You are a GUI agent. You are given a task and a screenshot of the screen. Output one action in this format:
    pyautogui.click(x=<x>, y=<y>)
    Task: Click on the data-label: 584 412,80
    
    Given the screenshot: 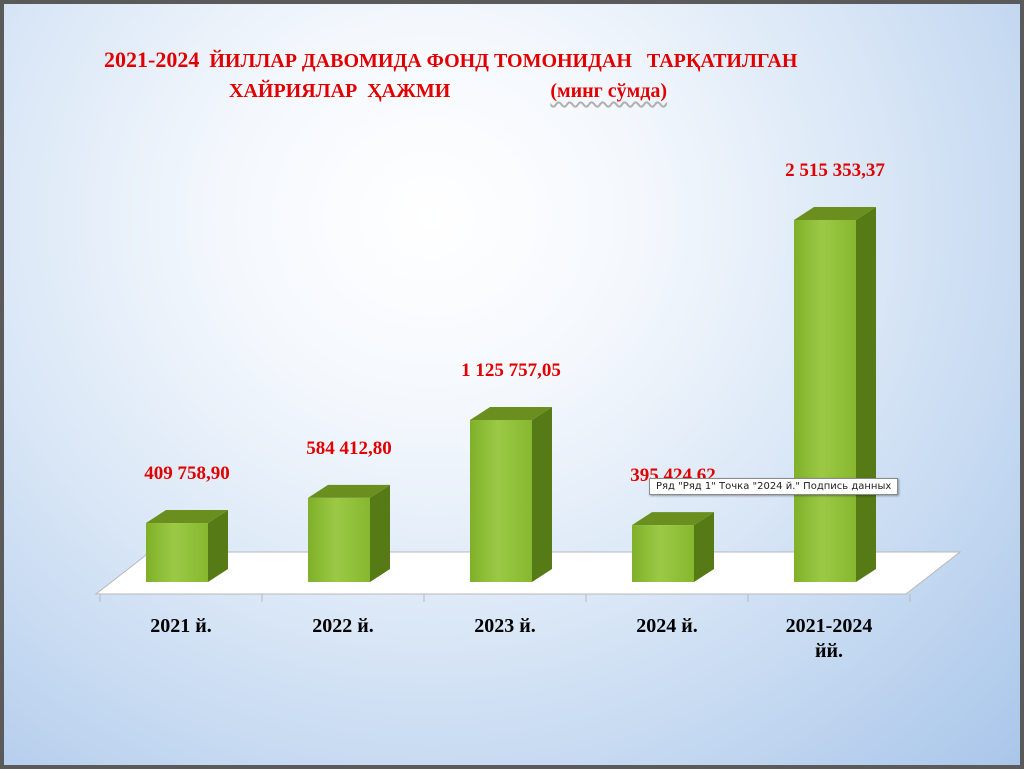 What is the action you would take?
    pyautogui.click(x=349, y=448)
    